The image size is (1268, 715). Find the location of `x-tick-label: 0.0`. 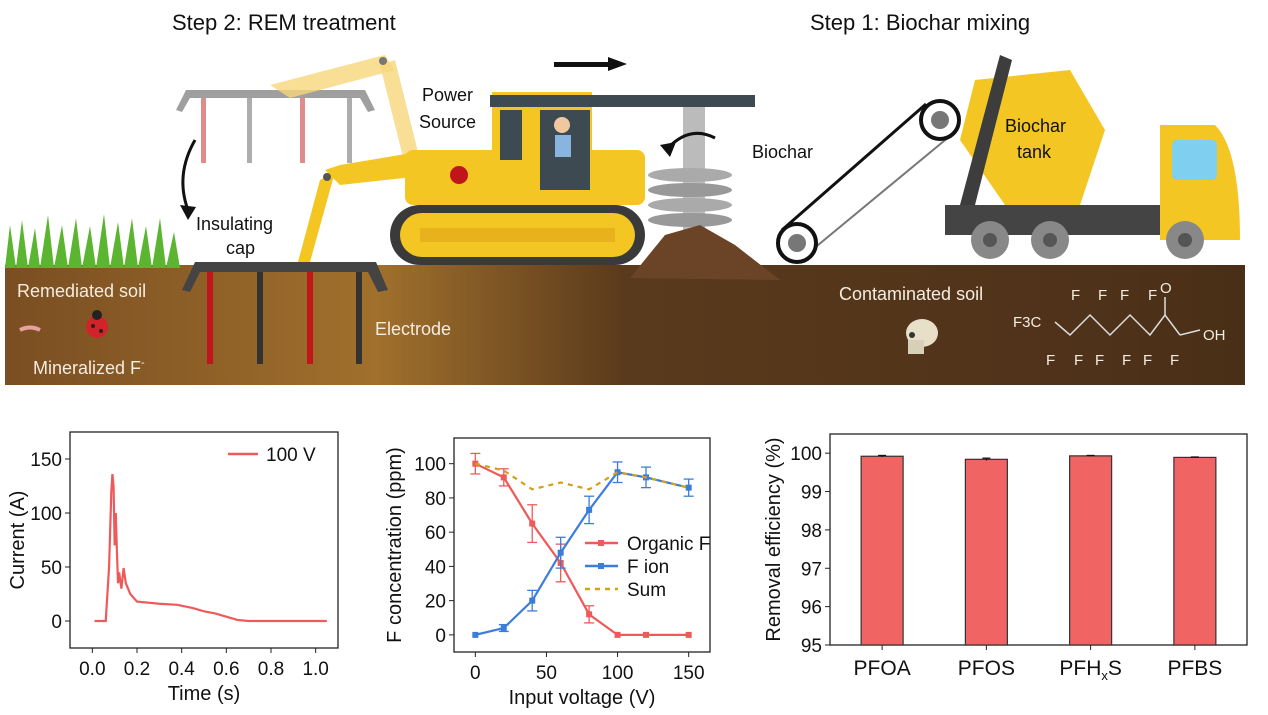

x-tick-label: 0.0 is located at coordinates (92, 669).